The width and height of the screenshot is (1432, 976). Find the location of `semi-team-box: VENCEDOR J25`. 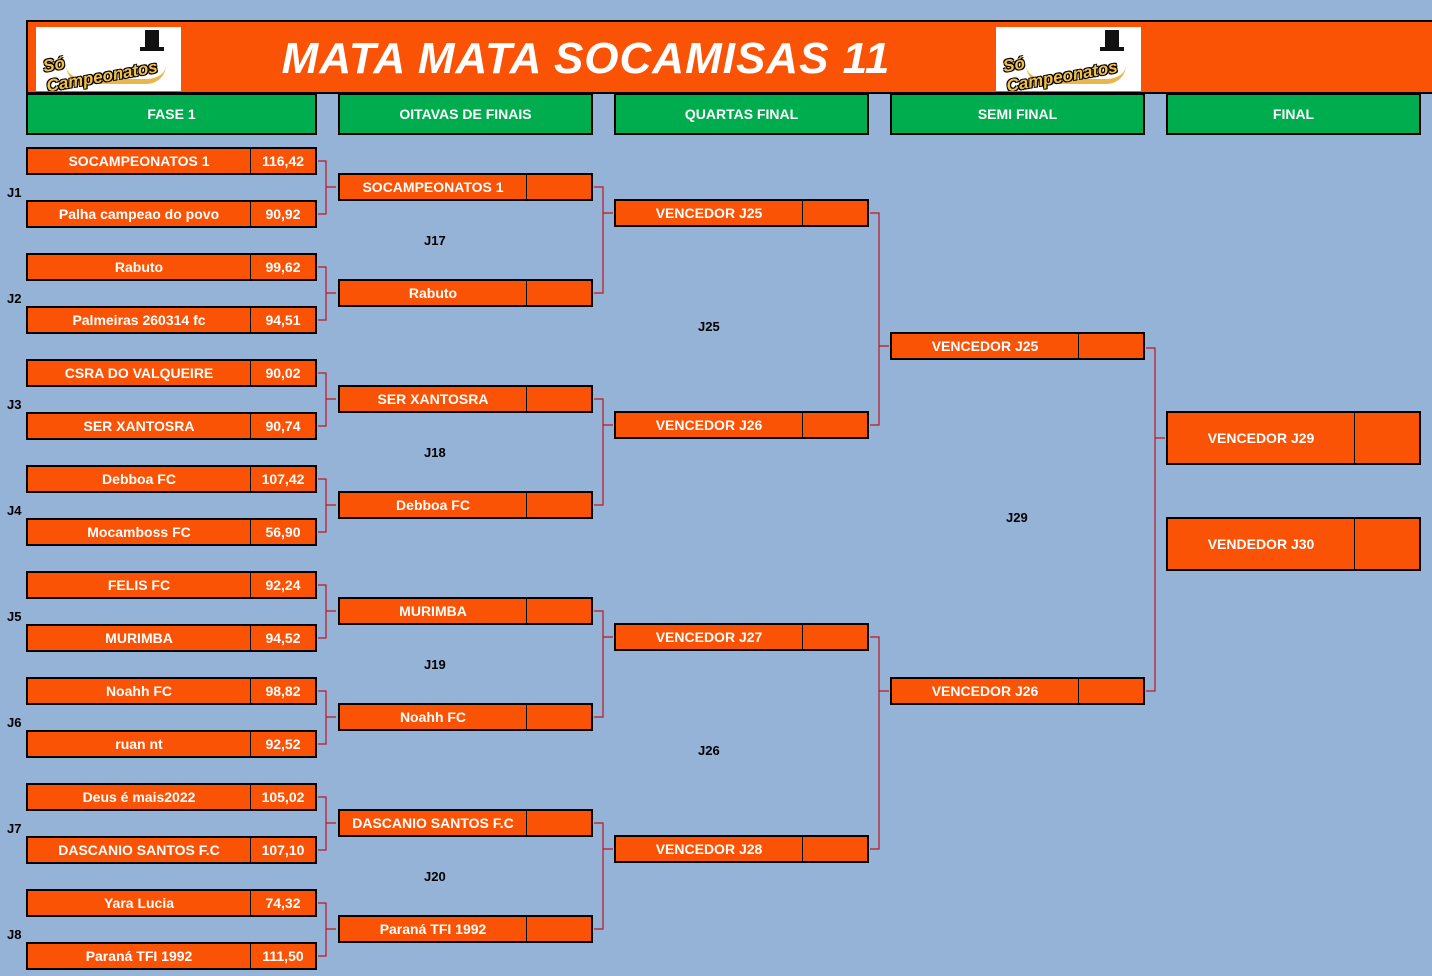

semi-team-box: VENCEDOR J25 is located at coordinates (1017, 346).